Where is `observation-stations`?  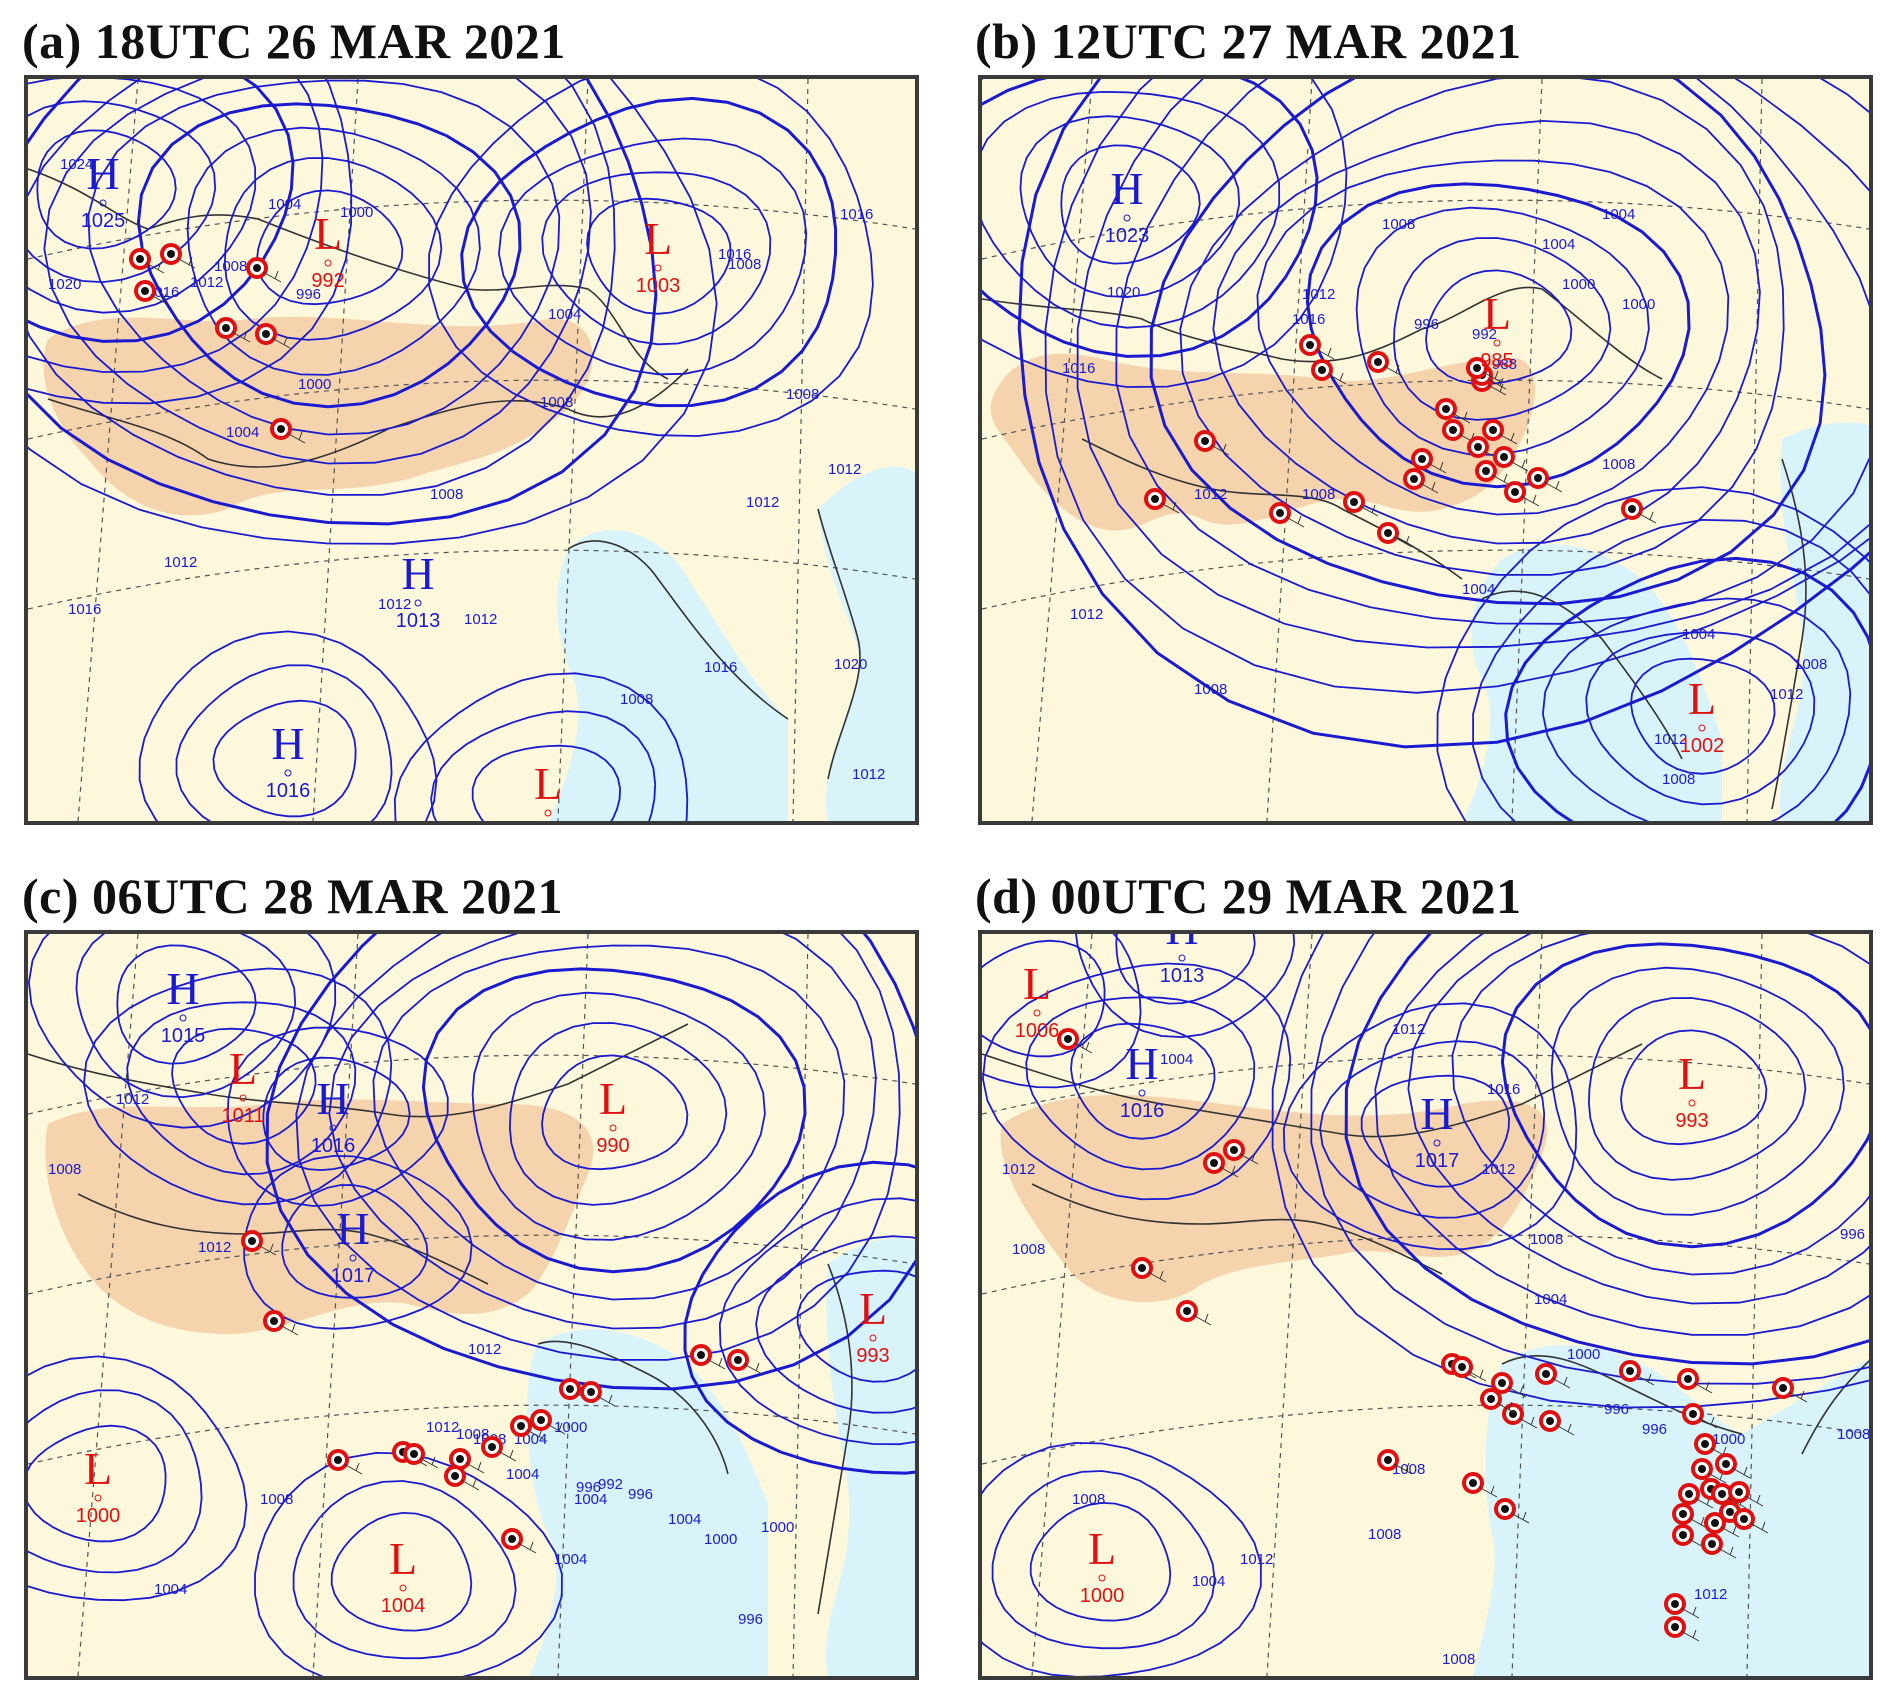 observation-stations is located at coordinates (502, 1392).